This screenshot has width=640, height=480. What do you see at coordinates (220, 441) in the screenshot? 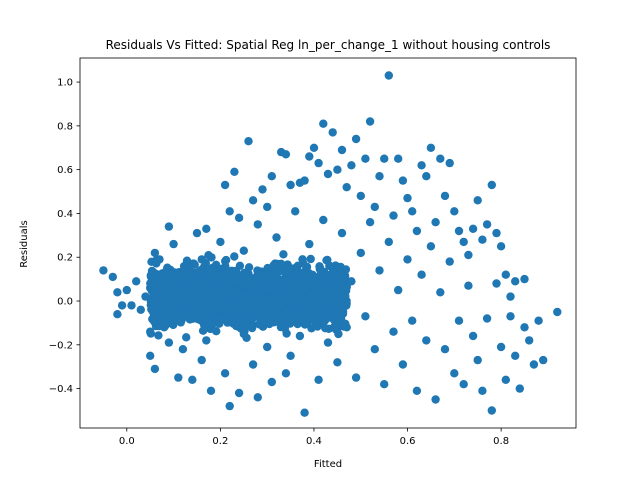
I see `x-tick-label: 0.2` at bounding box center [220, 441].